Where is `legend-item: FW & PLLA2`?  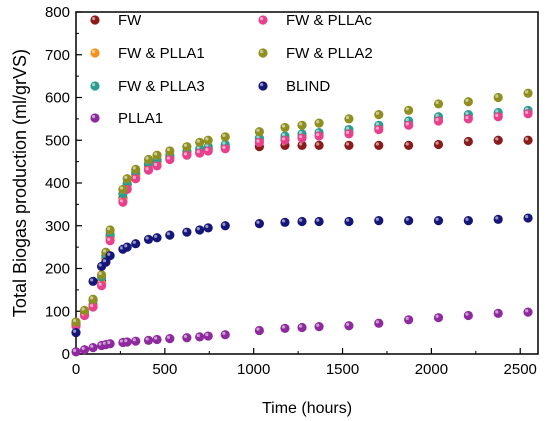
legend-item: FW & PLLA2 is located at coordinates (315, 53).